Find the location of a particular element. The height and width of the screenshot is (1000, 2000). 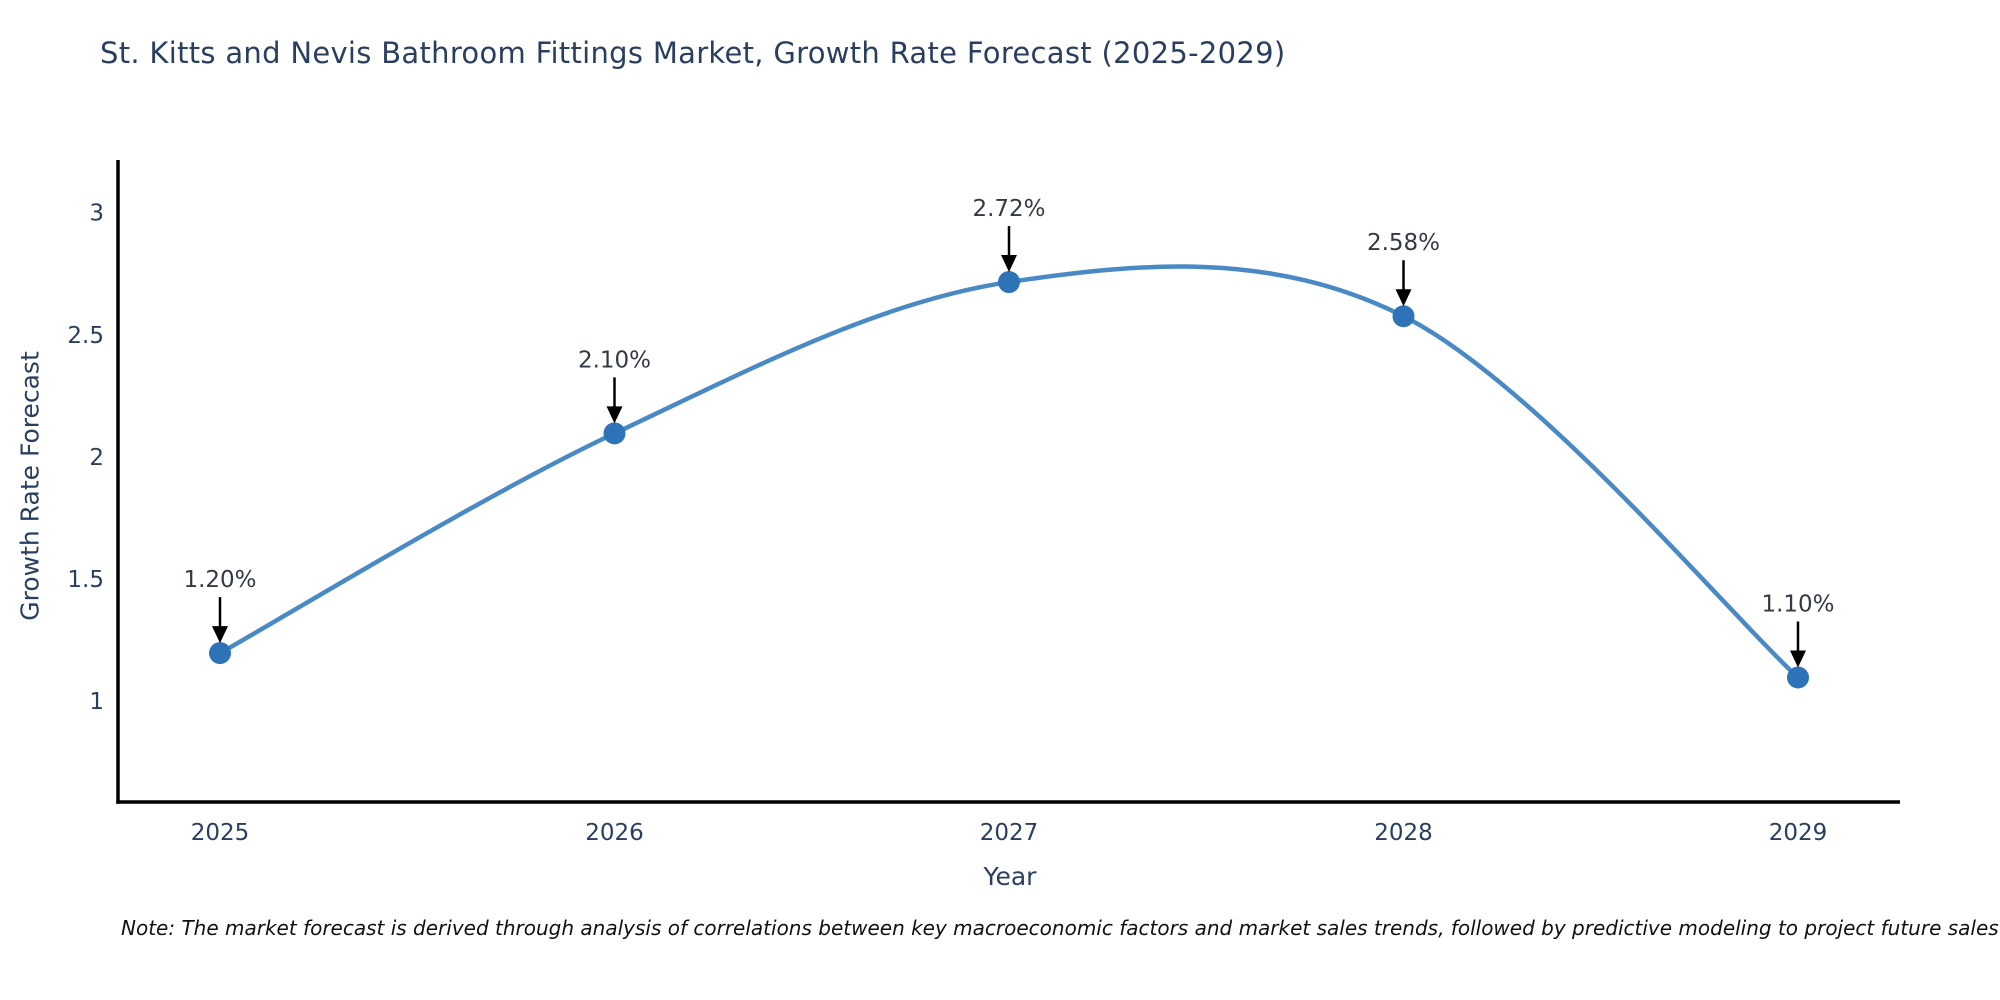

y-tick-label: 1 is located at coordinates (96, 702).